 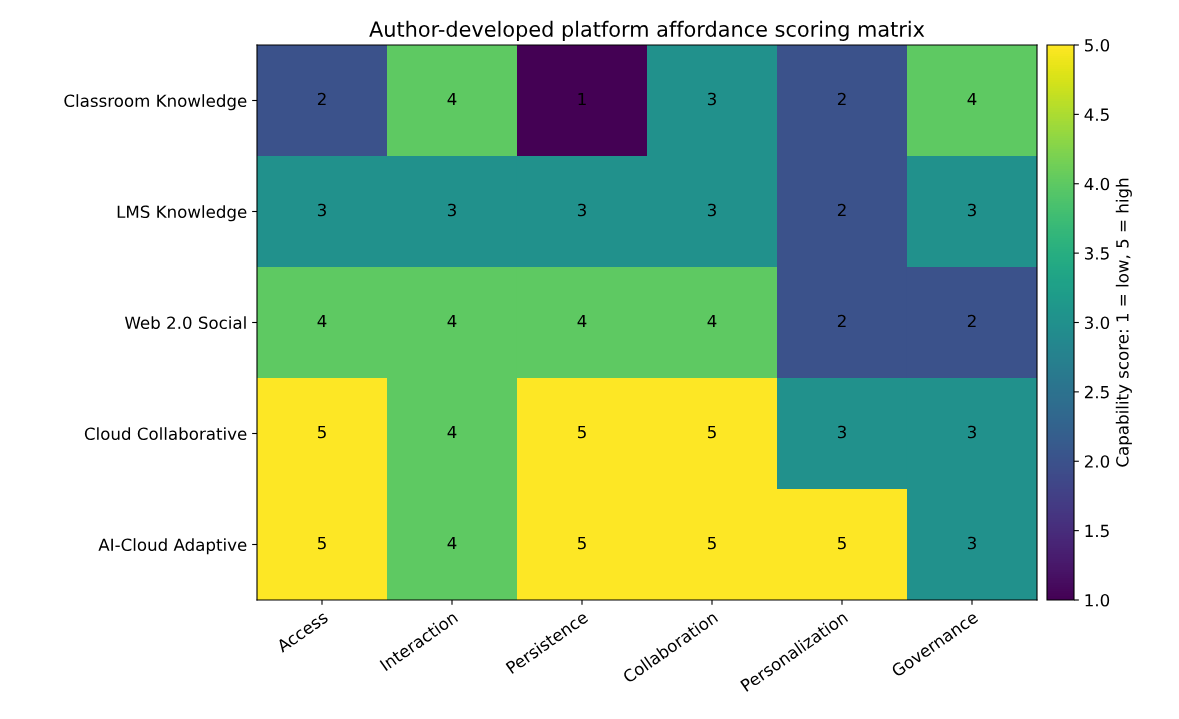 What do you see at coordinates (155, 102) in the screenshot?
I see `y-tick-label: Classroom Knowledge` at bounding box center [155, 102].